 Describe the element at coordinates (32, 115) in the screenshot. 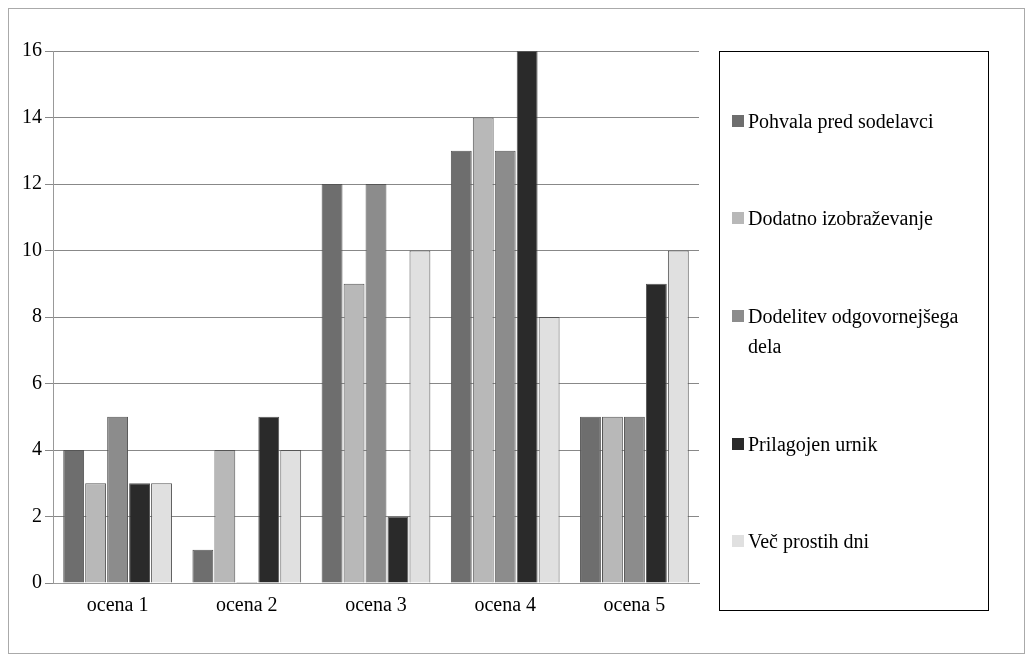

I see `y-tick-label: 14` at that location.